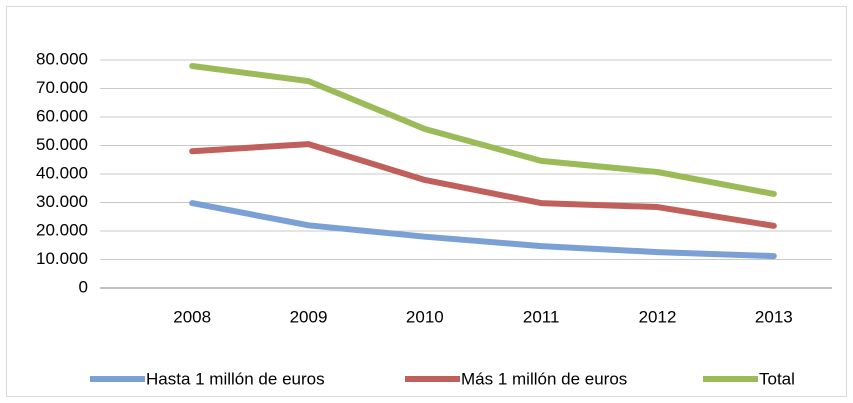 The width and height of the screenshot is (853, 403). I want to click on y-tick-label: 0, so click(83, 286).